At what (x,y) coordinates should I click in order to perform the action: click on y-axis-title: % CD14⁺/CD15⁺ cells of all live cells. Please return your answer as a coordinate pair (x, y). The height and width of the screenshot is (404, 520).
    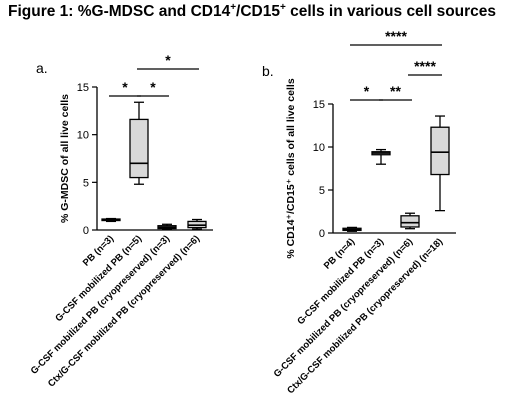
    Looking at the image, I should click on (291, 168).